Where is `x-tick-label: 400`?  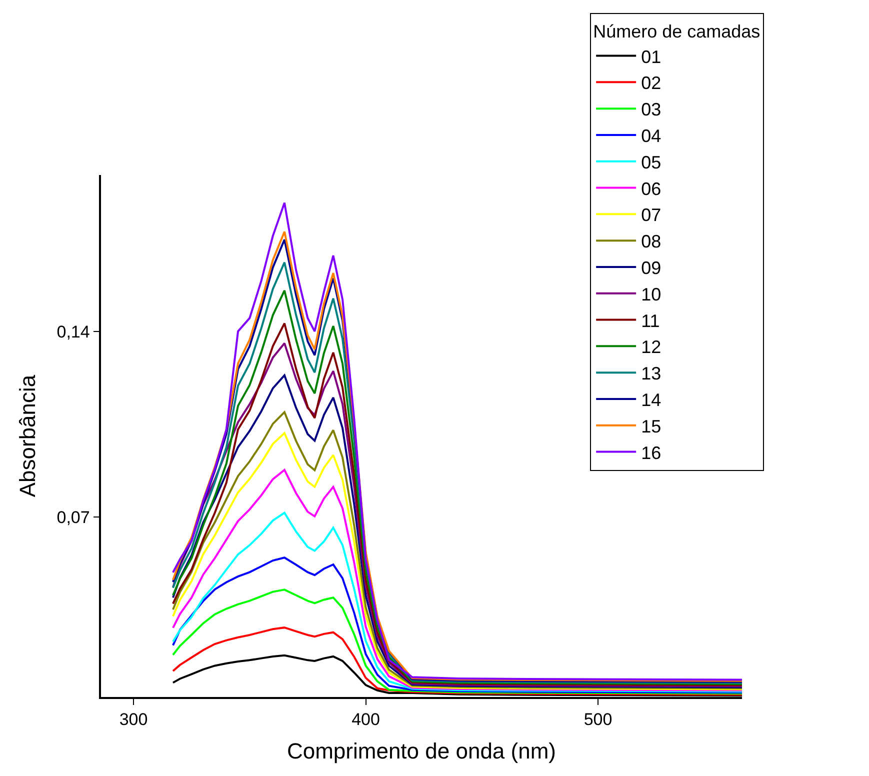
x-tick-label: 400 is located at coordinates (366, 720).